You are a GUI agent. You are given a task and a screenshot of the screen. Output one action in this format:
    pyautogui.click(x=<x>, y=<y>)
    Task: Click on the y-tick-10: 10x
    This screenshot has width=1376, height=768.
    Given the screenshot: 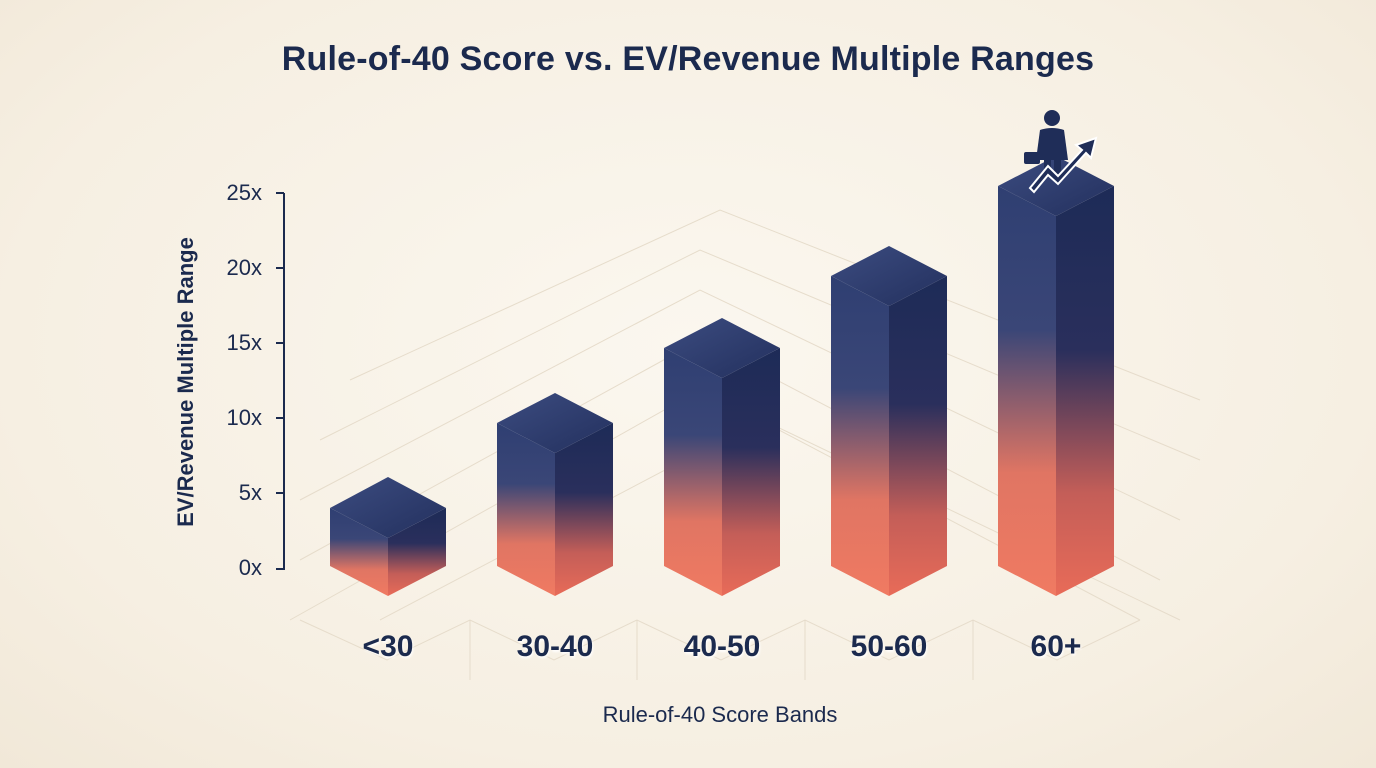 What is the action you would take?
    pyautogui.click(x=244, y=417)
    